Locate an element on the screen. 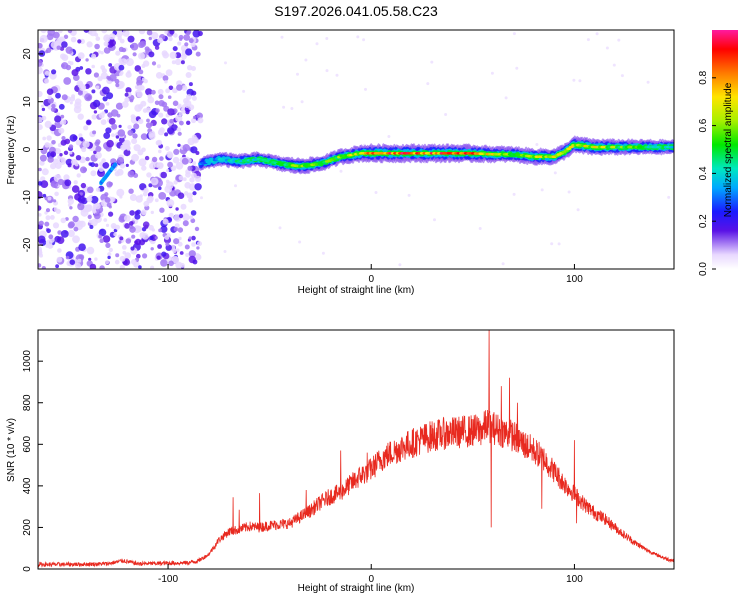  snr-y-tick-label: 0 is located at coordinates (27, 569).